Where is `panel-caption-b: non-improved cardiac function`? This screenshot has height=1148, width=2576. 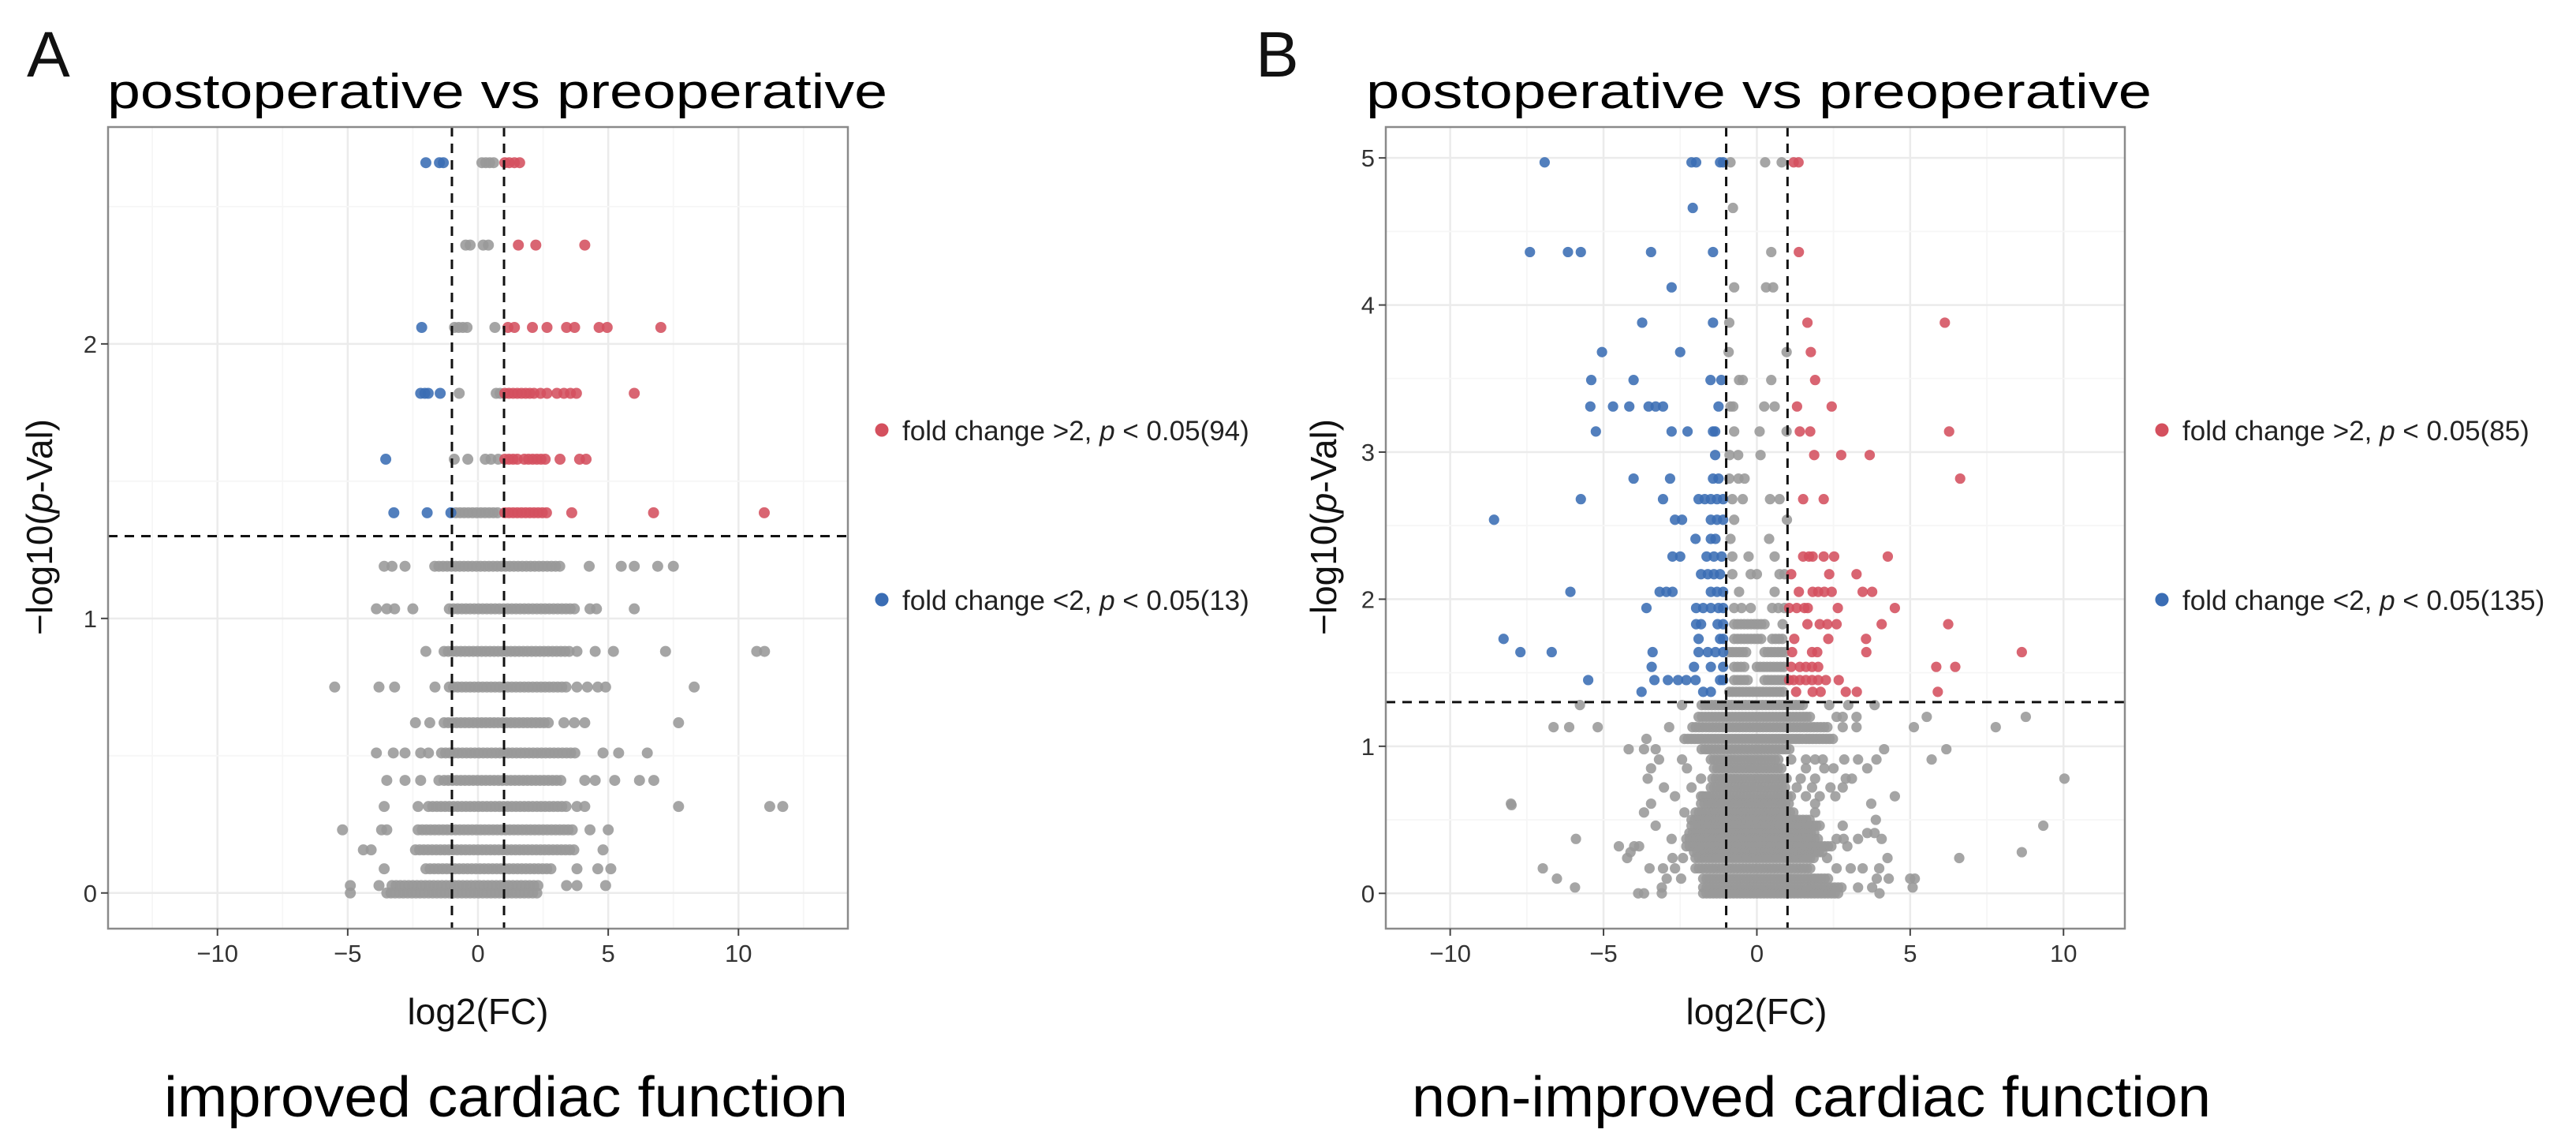 panel-caption-b: non-improved cardiac function is located at coordinates (1811, 1097).